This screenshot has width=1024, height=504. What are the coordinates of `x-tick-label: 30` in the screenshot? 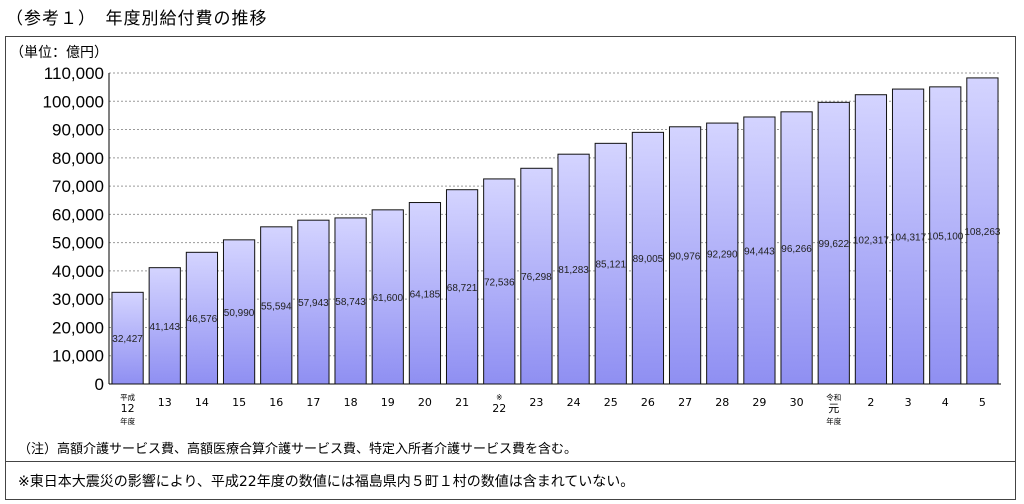 It's located at (797, 402).